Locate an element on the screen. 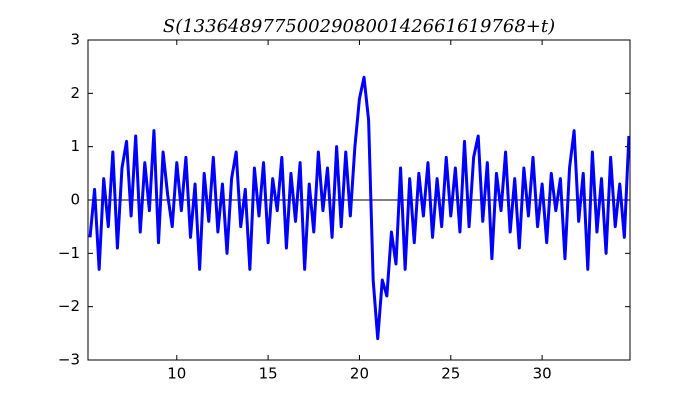 The image size is (700, 404). x-tick-label: 30 is located at coordinates (542, 374).